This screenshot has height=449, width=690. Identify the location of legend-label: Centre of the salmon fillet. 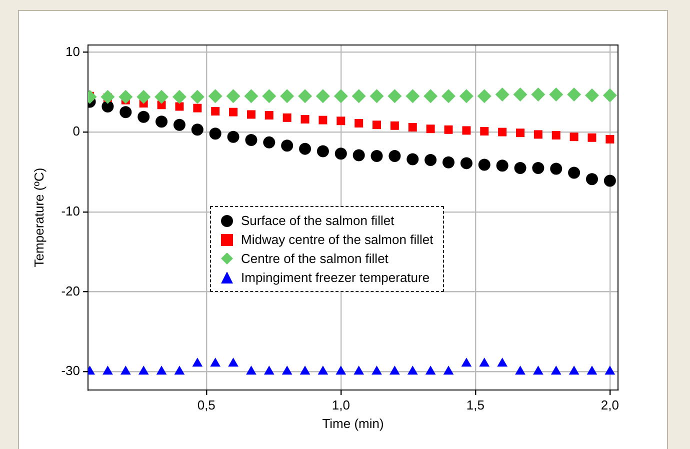
(314, 258).